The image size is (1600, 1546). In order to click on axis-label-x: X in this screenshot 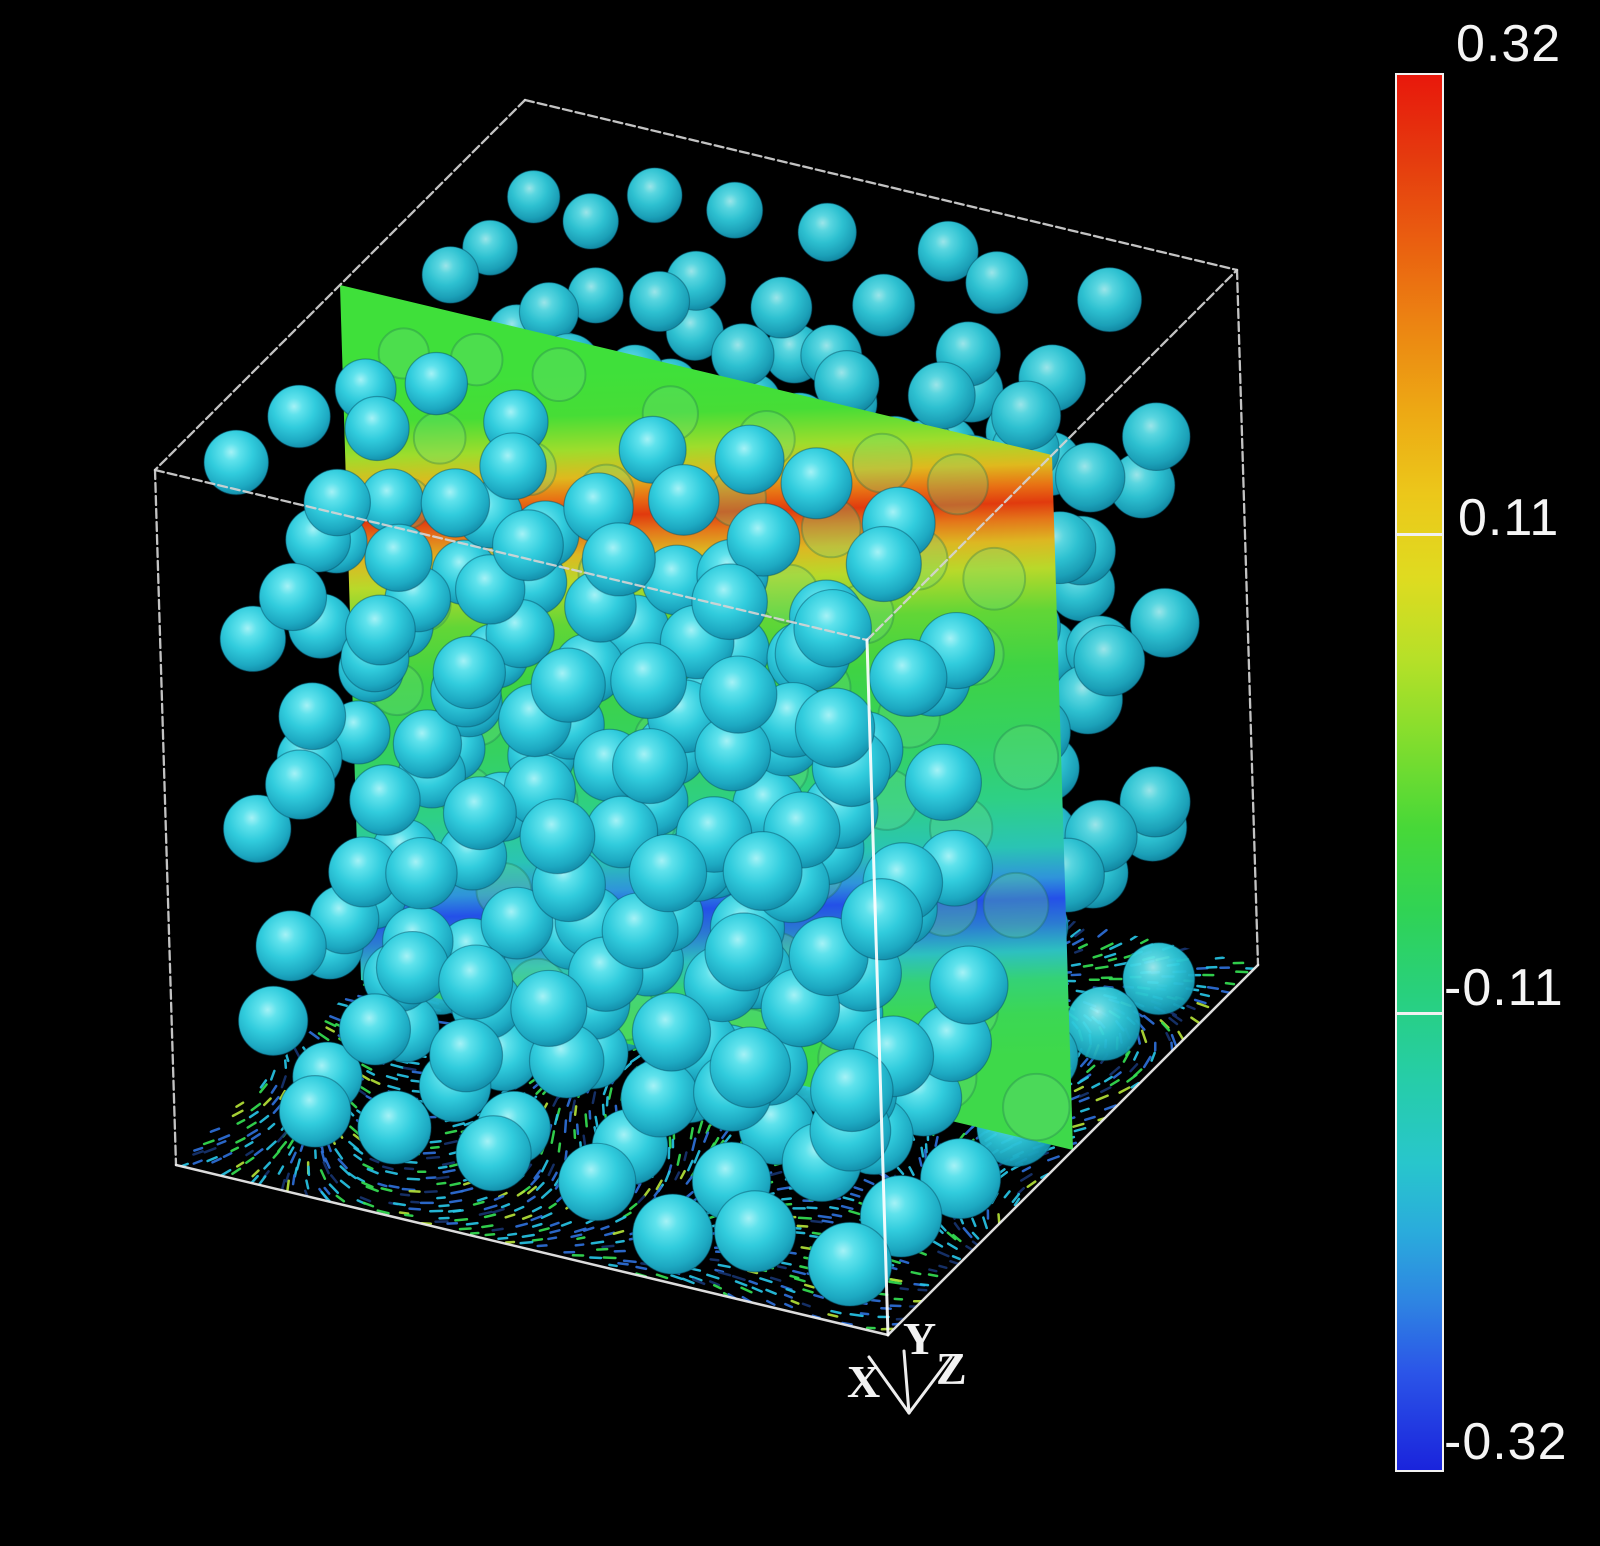, I will do `click(864, 1381)`.